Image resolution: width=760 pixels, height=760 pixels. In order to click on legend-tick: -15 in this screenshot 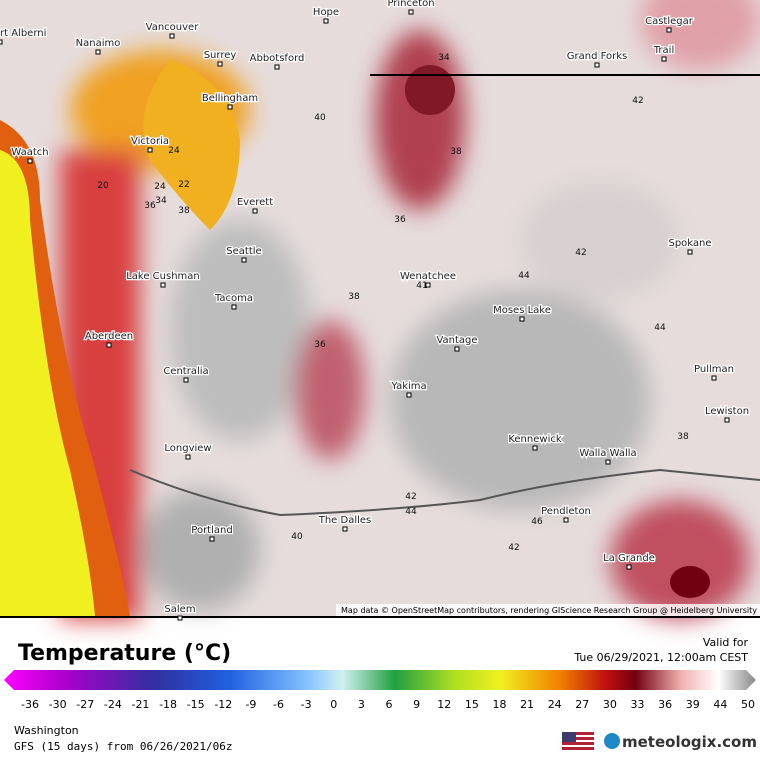, I will do `click(196, 704)`.